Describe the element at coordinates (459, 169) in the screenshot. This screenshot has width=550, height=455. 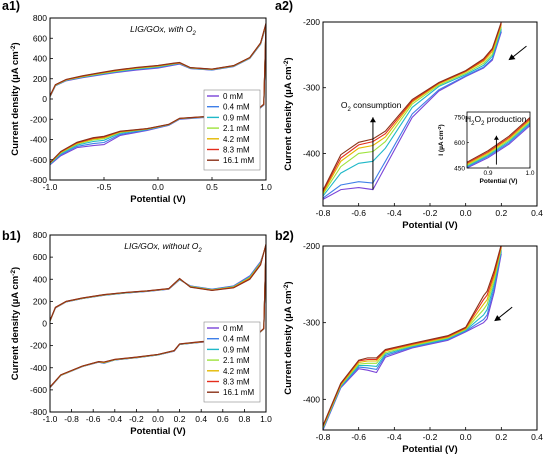
I see `inset-y-tick-label: 450` at that location.